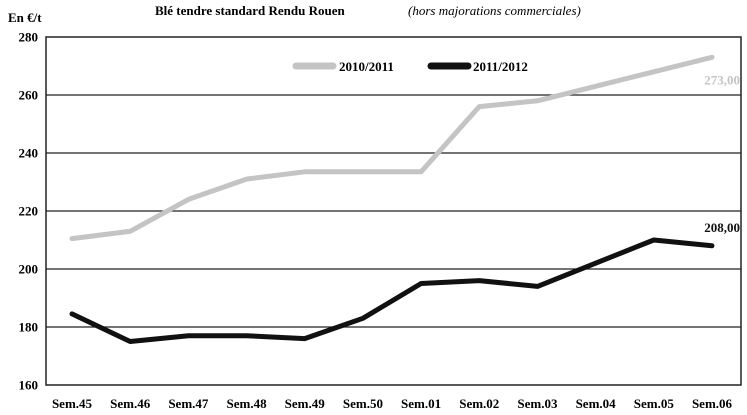  I want to click on y-tick-label: 220, so click(29, 211).